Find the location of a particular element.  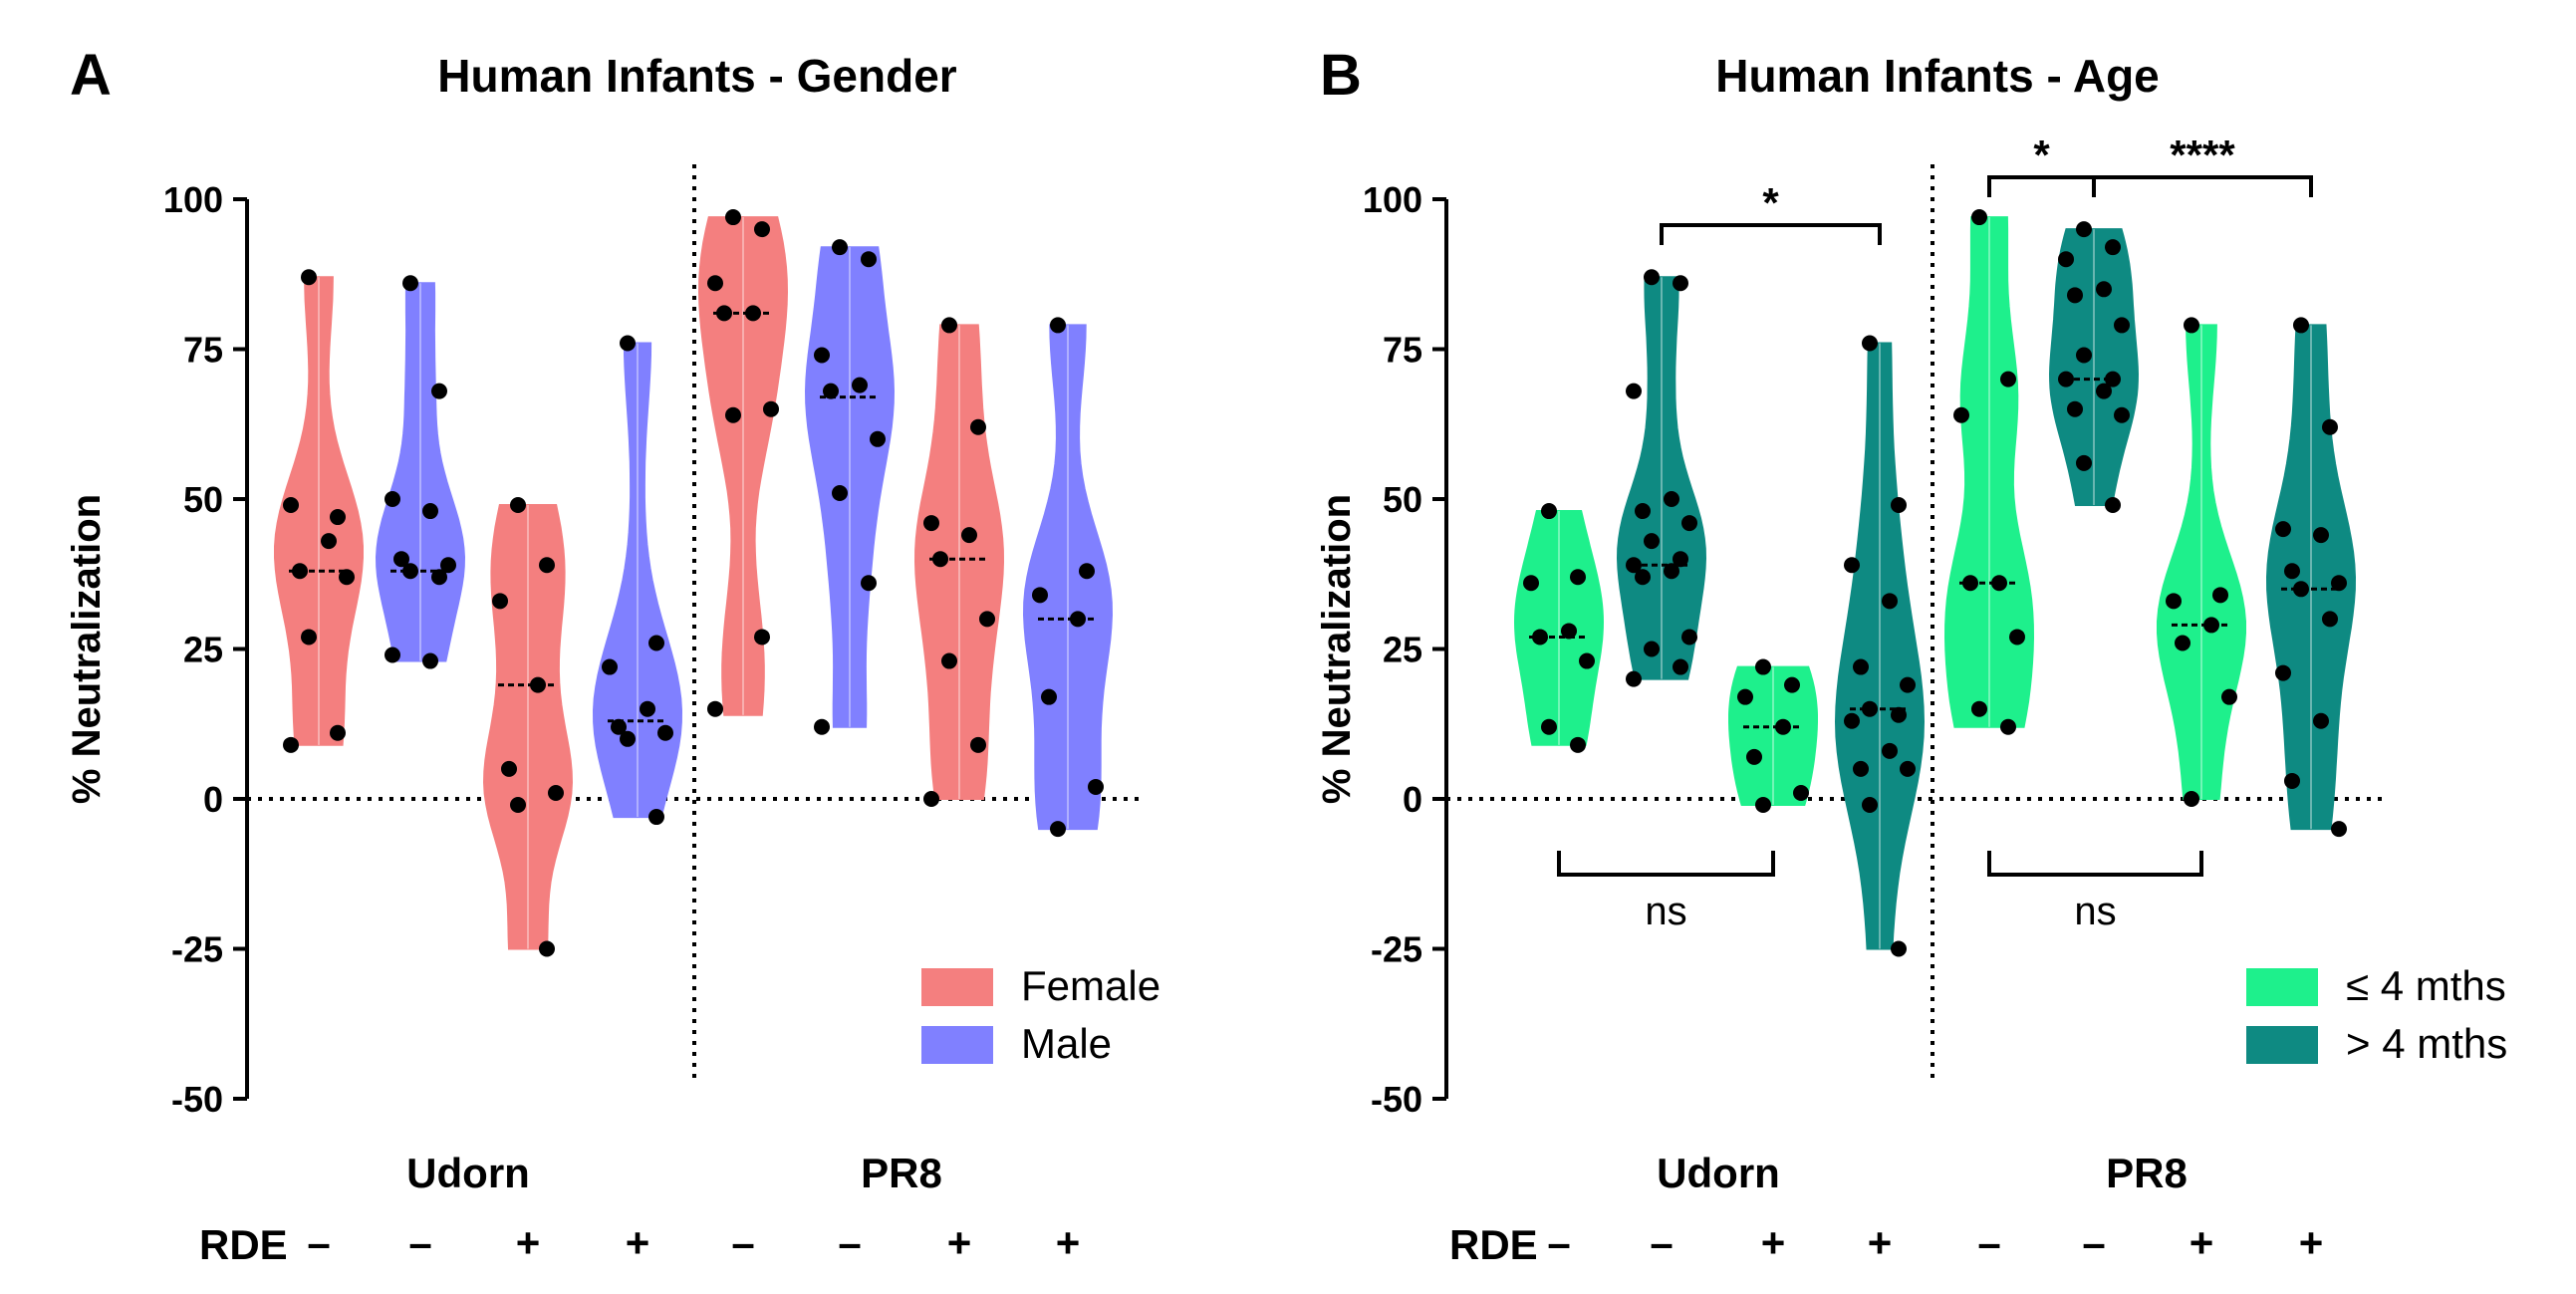

rde-label: RDE is located at coordinates (243, 1244).